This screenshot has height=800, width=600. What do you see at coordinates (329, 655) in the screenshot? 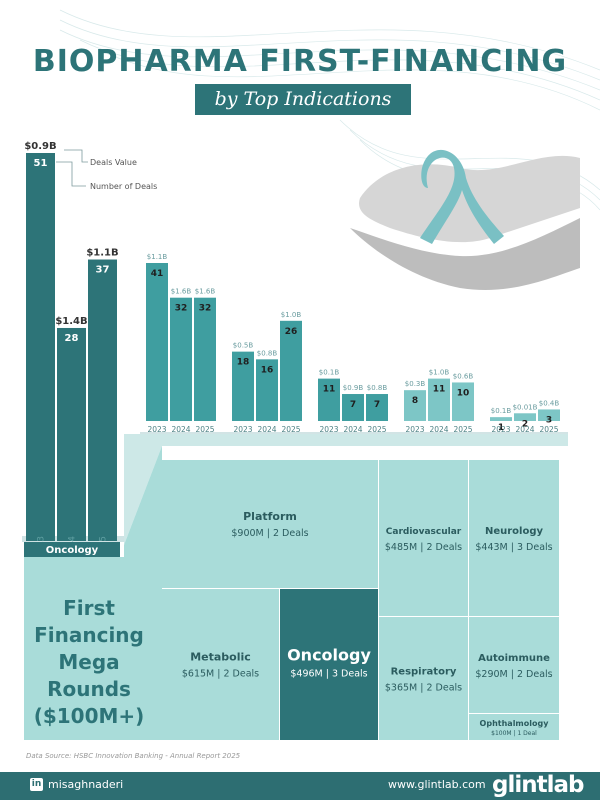
I see `treemap-name-oncology: Oncology` at bounding box center [329, 655].